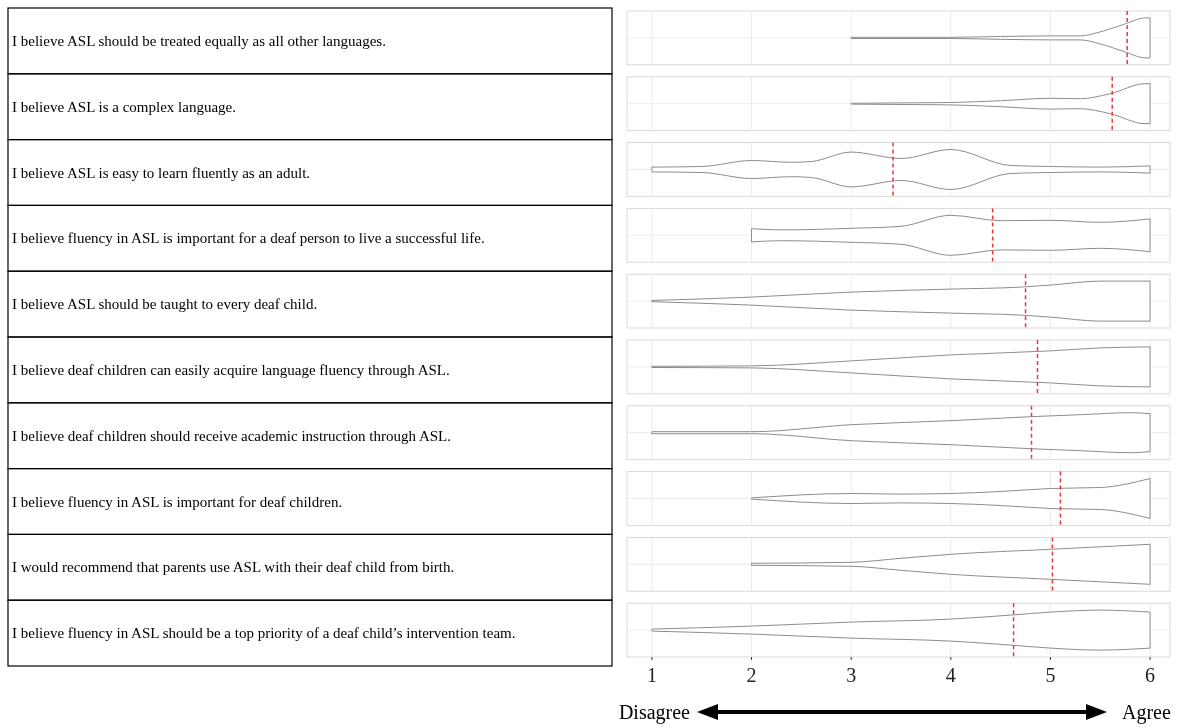 This screenshot has width=1186, height=728. Describe the element at coordinates (124, 106) in the screenshot. I see `y-axis-title: I believe ASL is a complex language.` at that location.